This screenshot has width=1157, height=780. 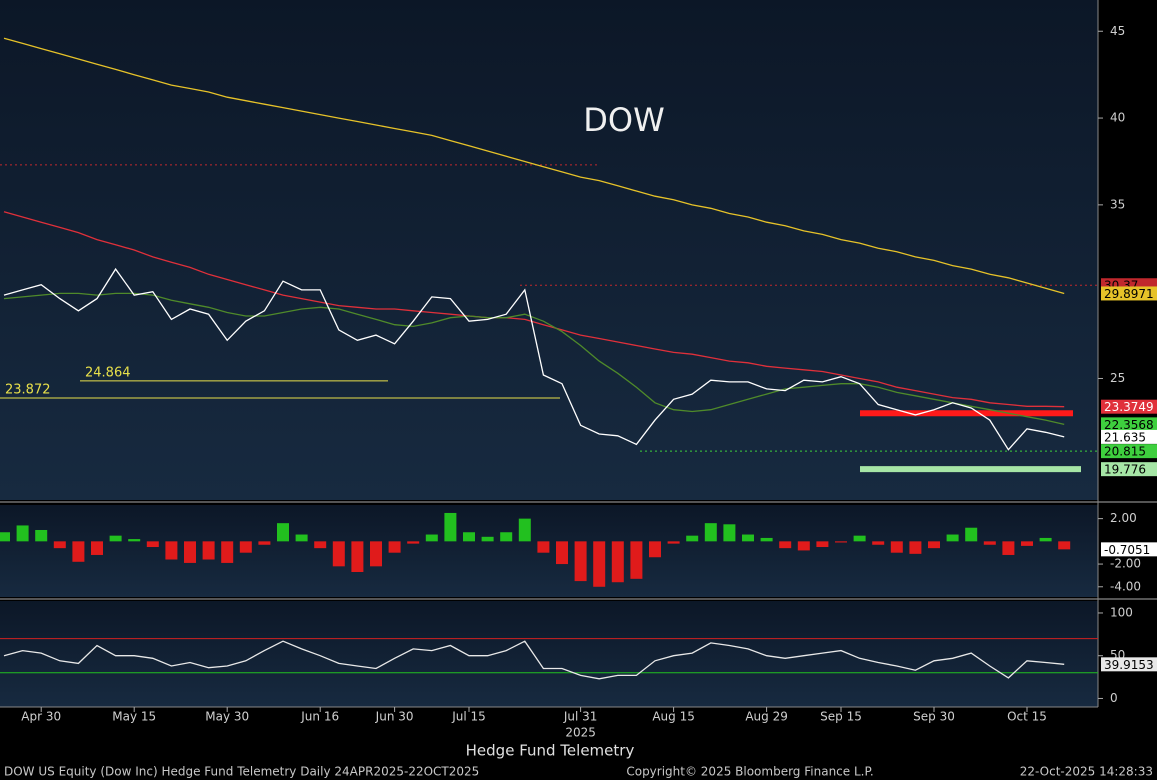 What do you see at coordinates (1125, 470) in the screenshot?
I see `value-tag: 19.776` at bounding box center [1125, 470].